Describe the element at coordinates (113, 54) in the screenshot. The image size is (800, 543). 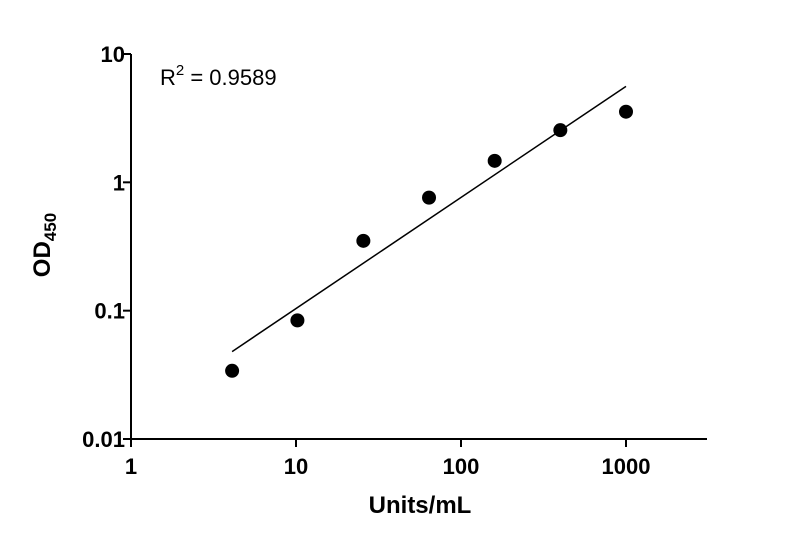
I see `y-tick-label: 10` at that location.